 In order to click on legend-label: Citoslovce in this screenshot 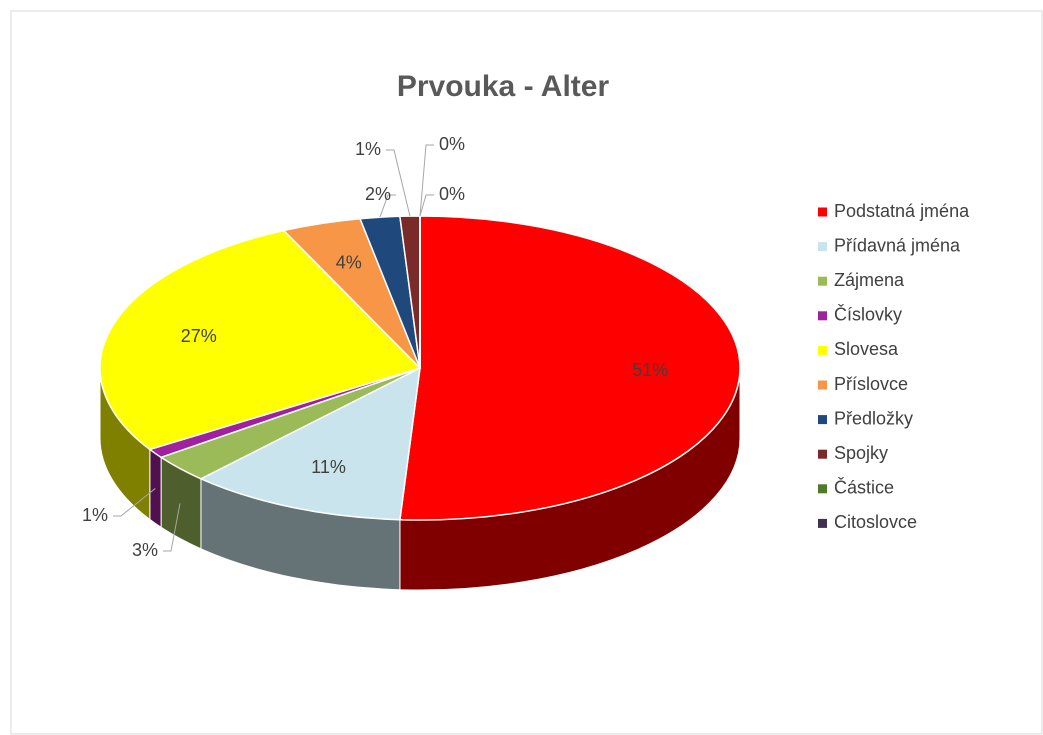, I will do `click(875, 522)`.